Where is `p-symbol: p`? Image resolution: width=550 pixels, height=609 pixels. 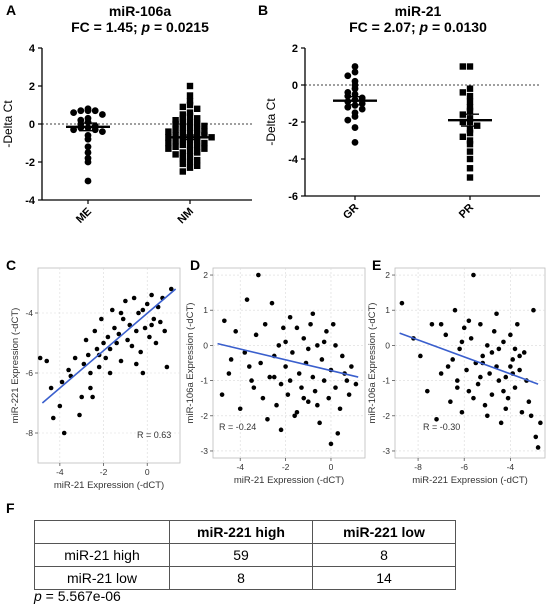 p-symbol: p is located at coordinates (38, 596).